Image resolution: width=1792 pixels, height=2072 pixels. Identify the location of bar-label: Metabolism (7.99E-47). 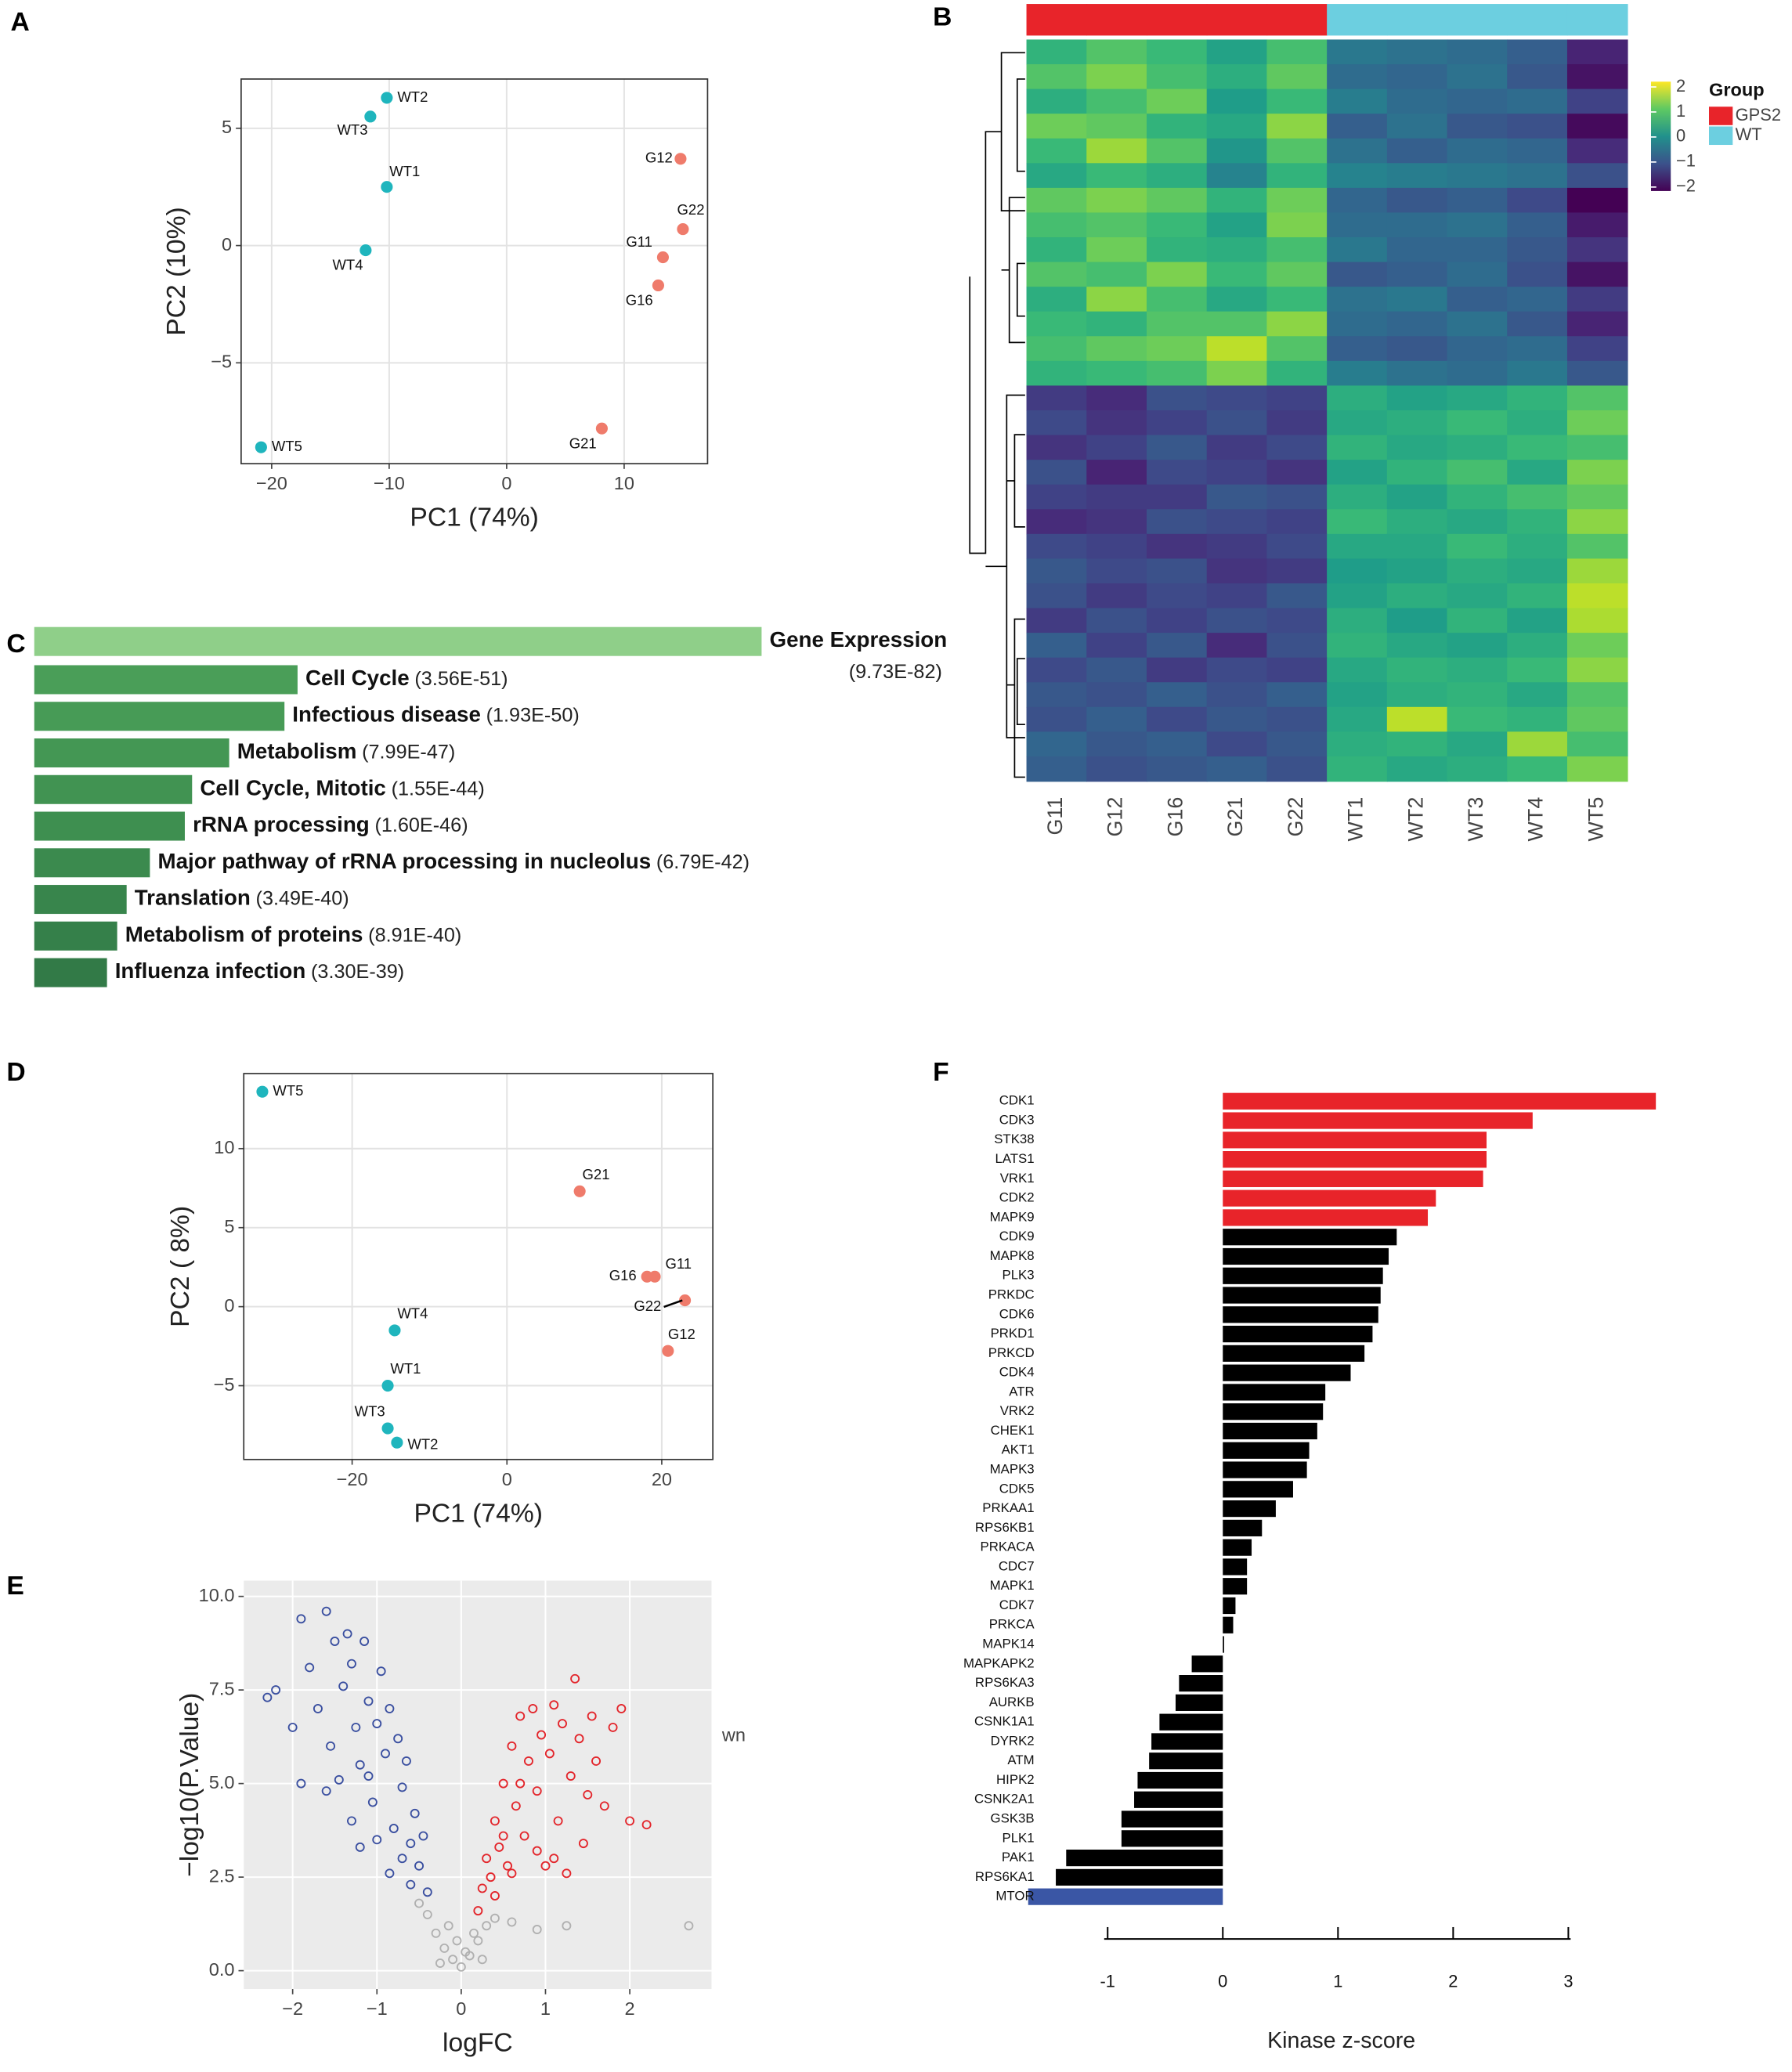
(346, 751).